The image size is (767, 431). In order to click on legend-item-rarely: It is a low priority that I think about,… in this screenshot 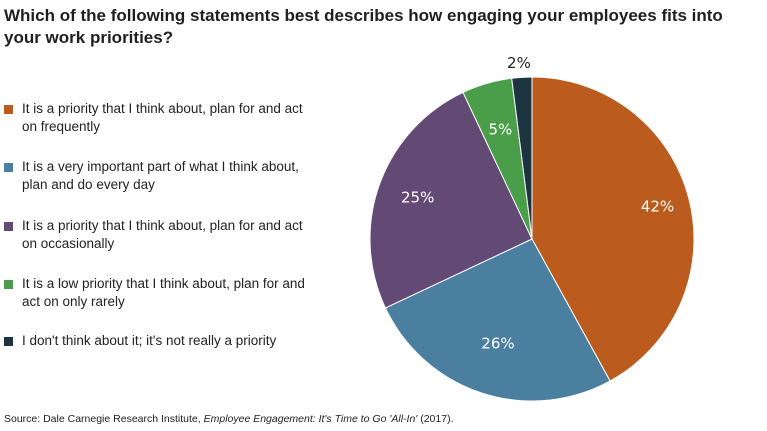, I will do `click(158, 293)`.